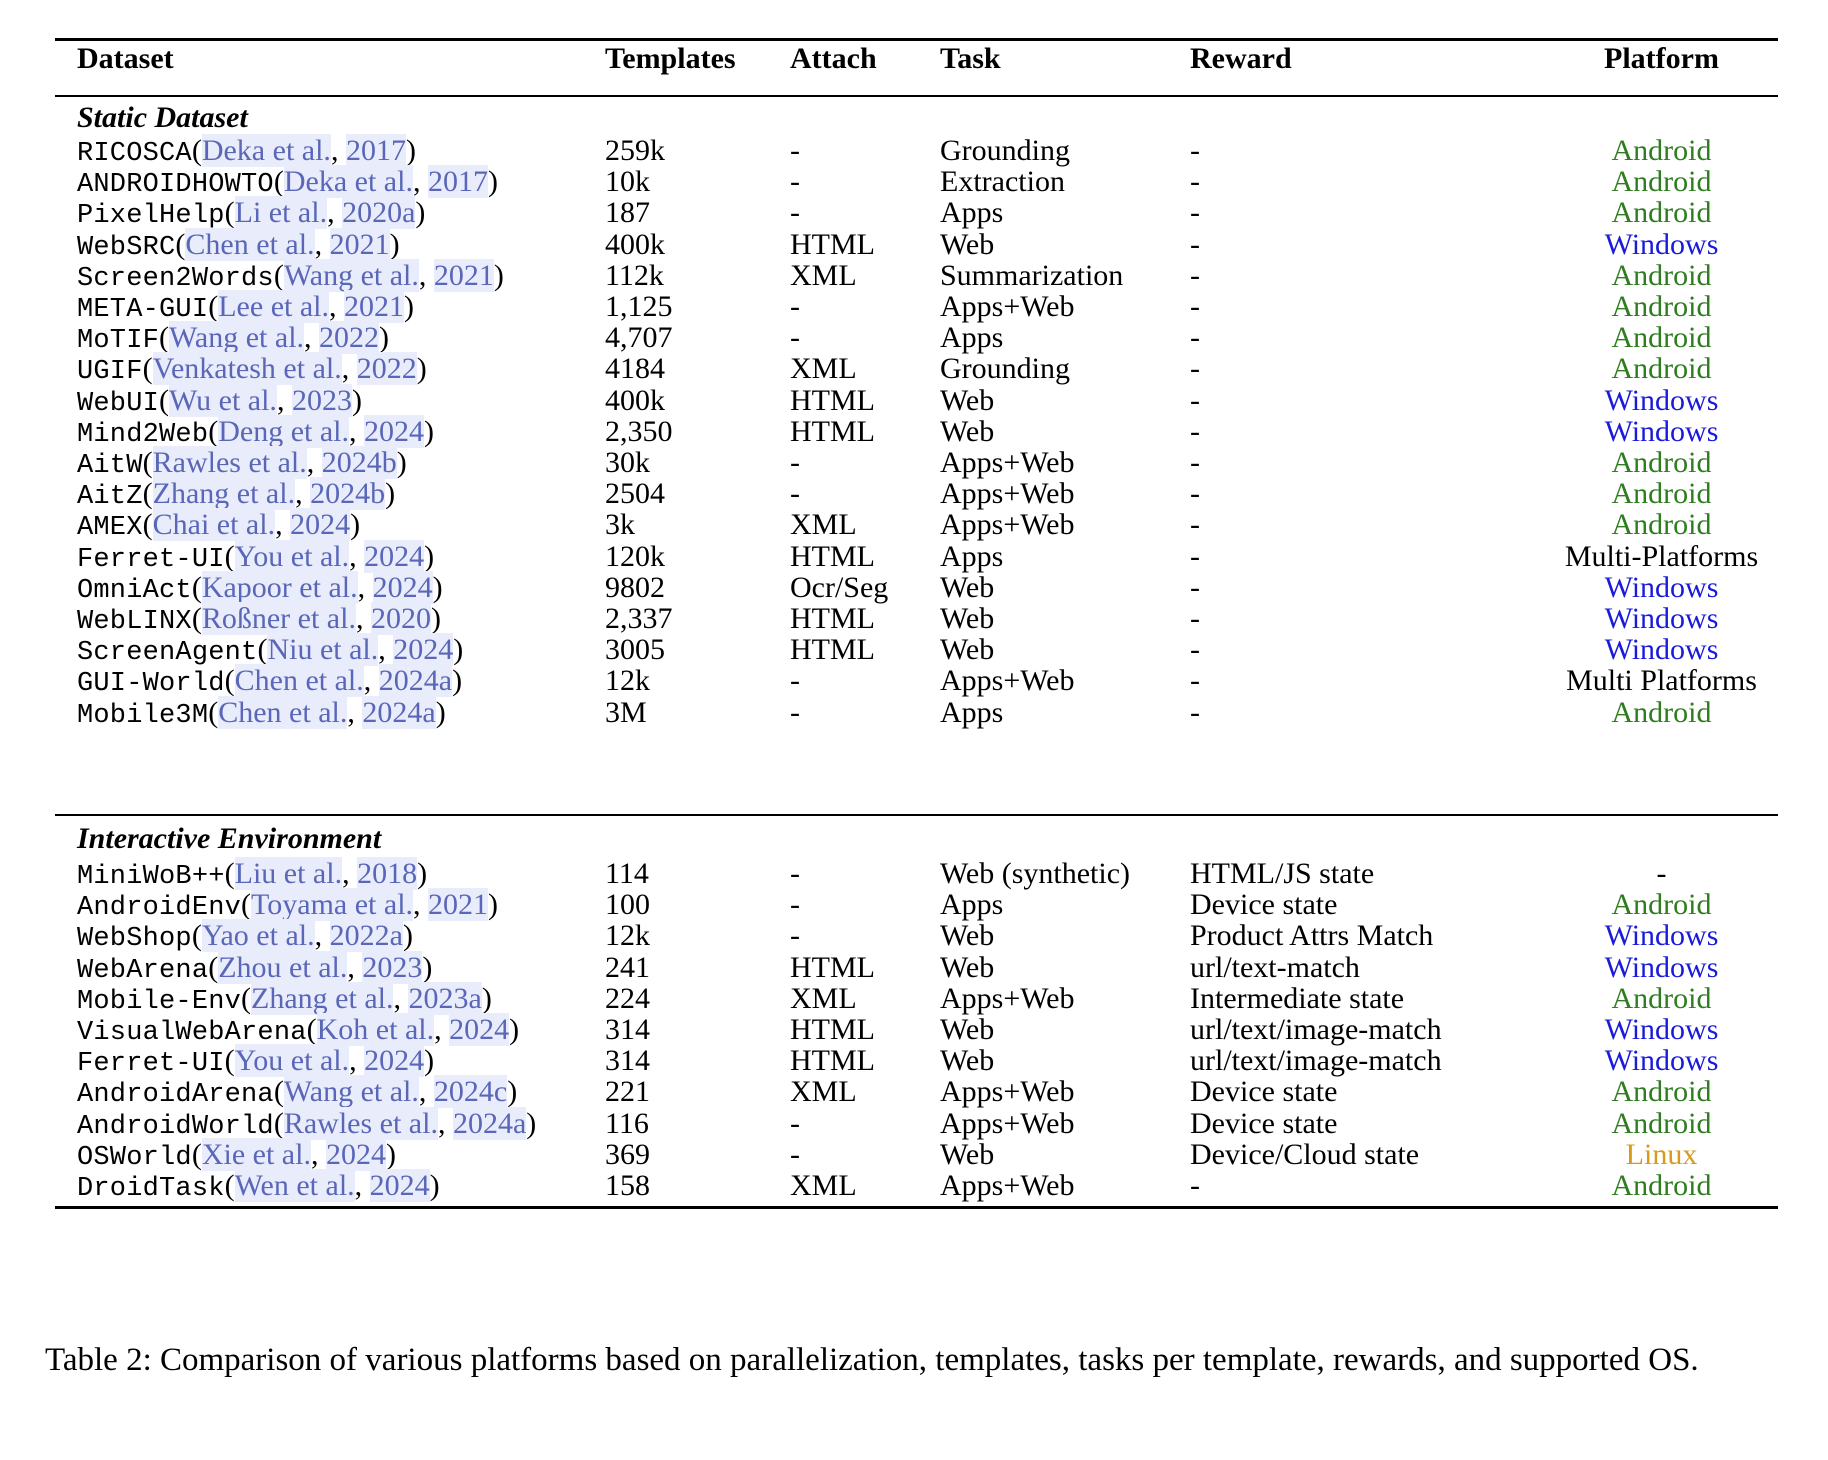  I want to click on citation-author-link: Wu et al., so click(223, 400).